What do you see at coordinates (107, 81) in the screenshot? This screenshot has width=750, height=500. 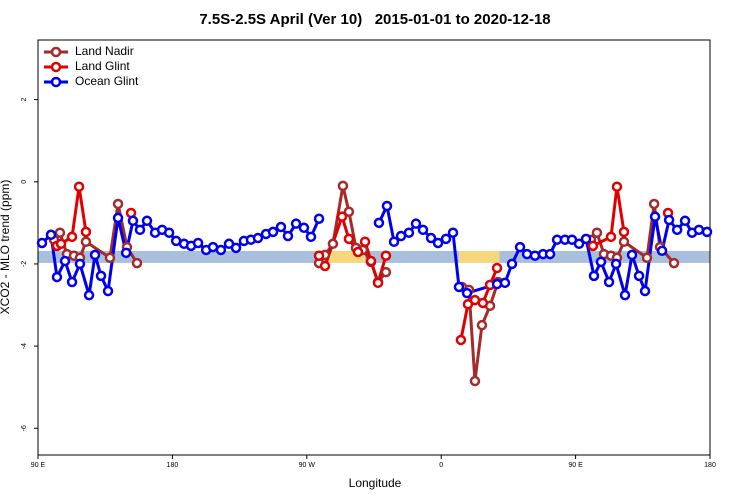 I see `legend-label: Ocean Glint` at bounding box center [107, 81].